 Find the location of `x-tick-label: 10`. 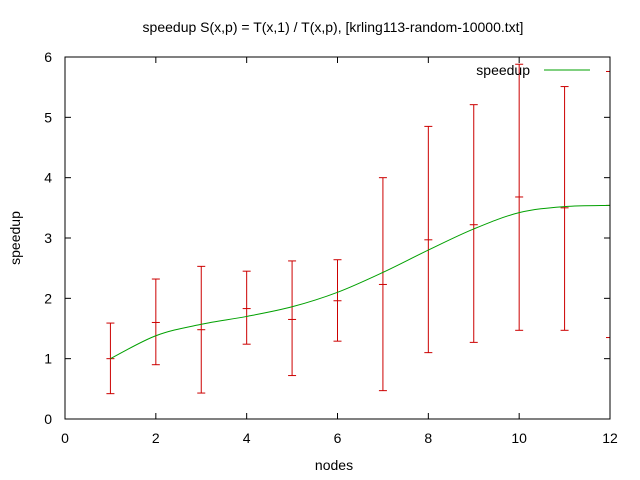

x-tick-label: 10 is located at coordinates (519, 438).